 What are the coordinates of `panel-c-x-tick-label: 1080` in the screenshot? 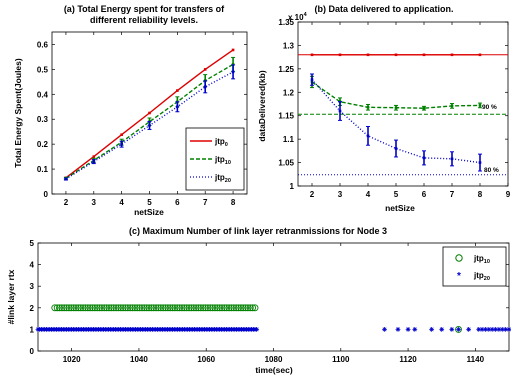 It's located at (274, 359).